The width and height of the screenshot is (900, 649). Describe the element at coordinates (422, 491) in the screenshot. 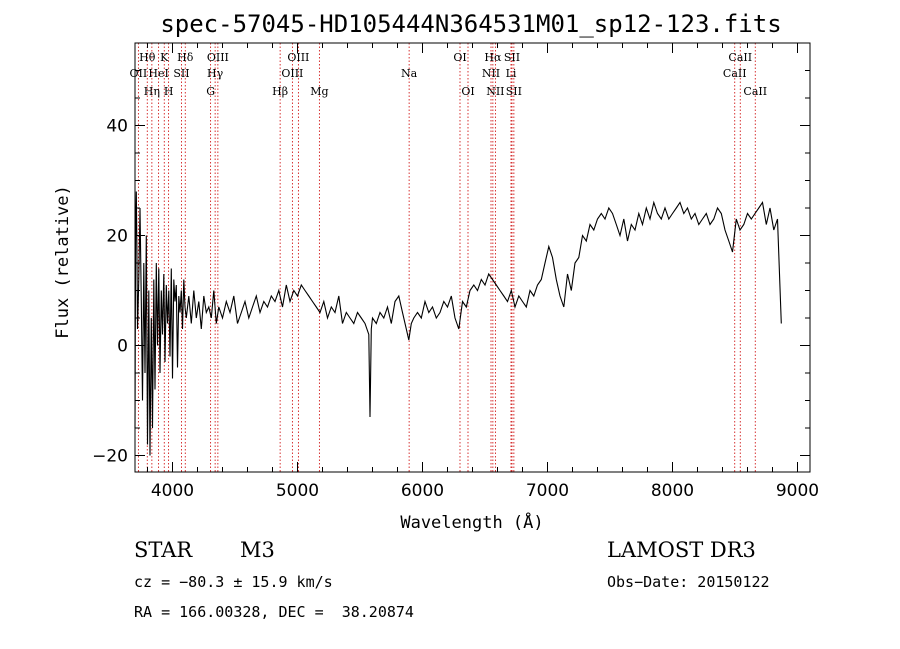

I see `x-tick-label: 6000` at that location.